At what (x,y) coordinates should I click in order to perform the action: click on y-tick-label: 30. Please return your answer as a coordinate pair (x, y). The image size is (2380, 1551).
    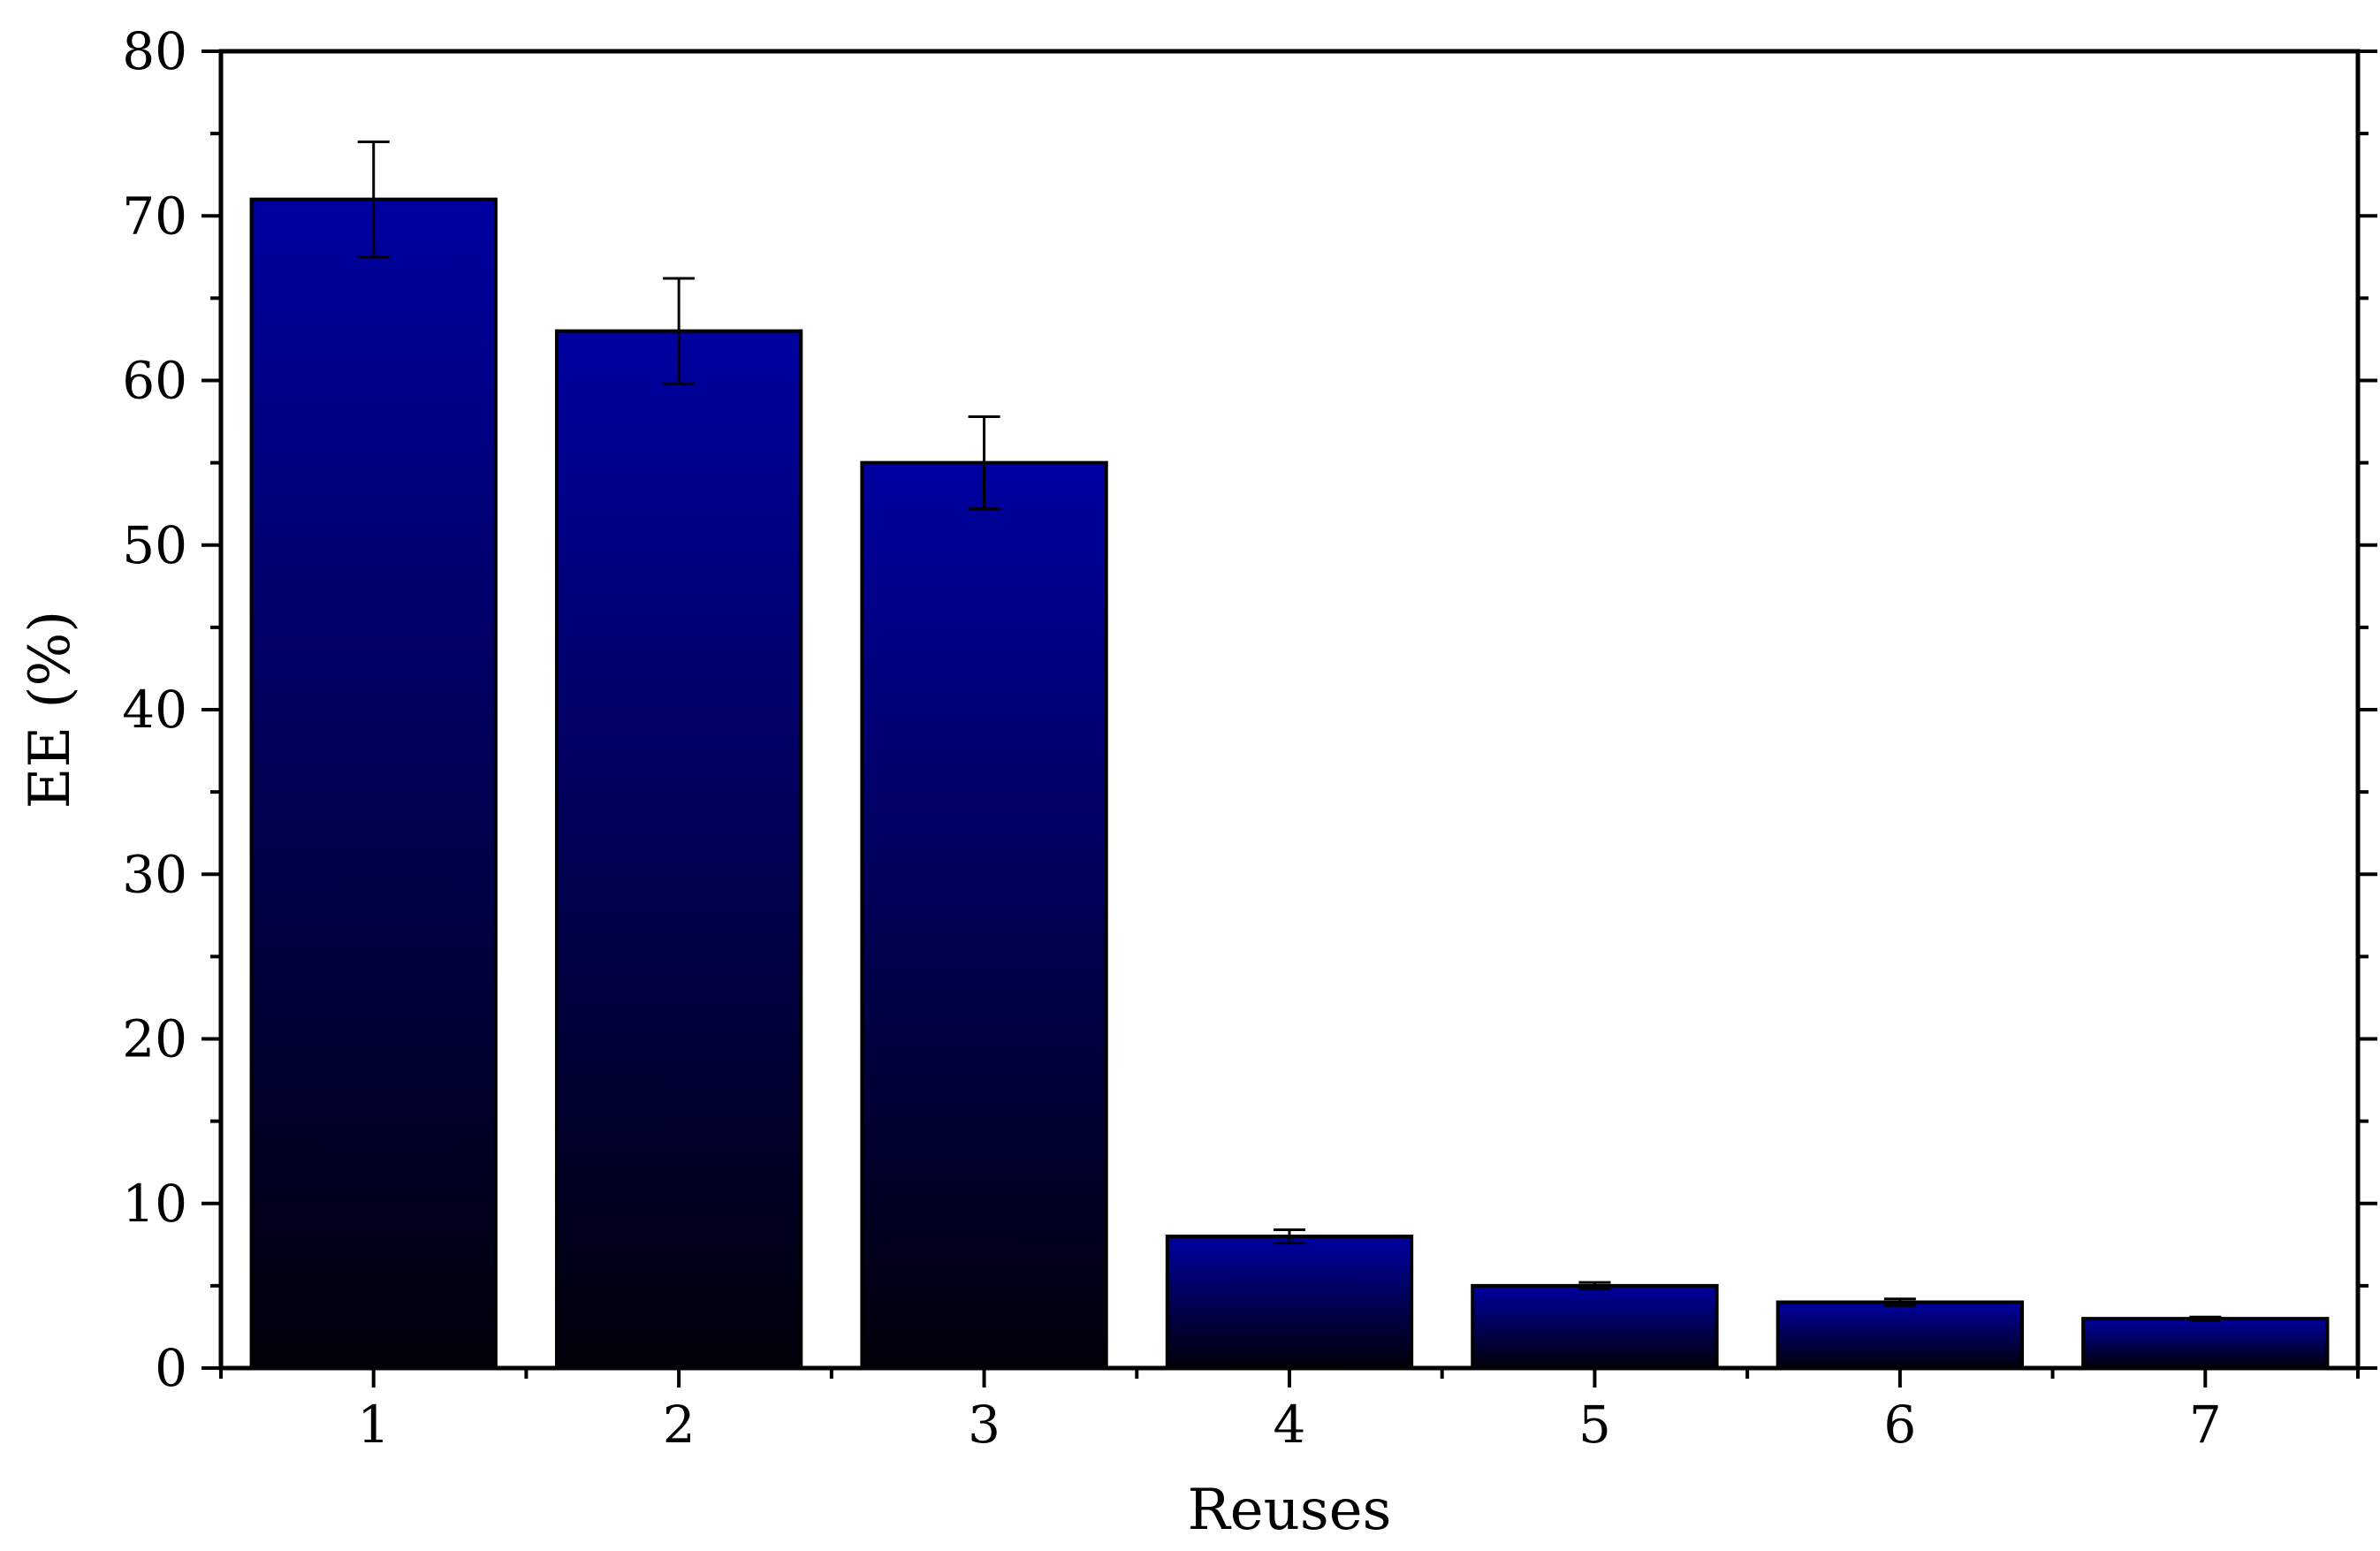
    Looking at the image, I should click on (154, 874).